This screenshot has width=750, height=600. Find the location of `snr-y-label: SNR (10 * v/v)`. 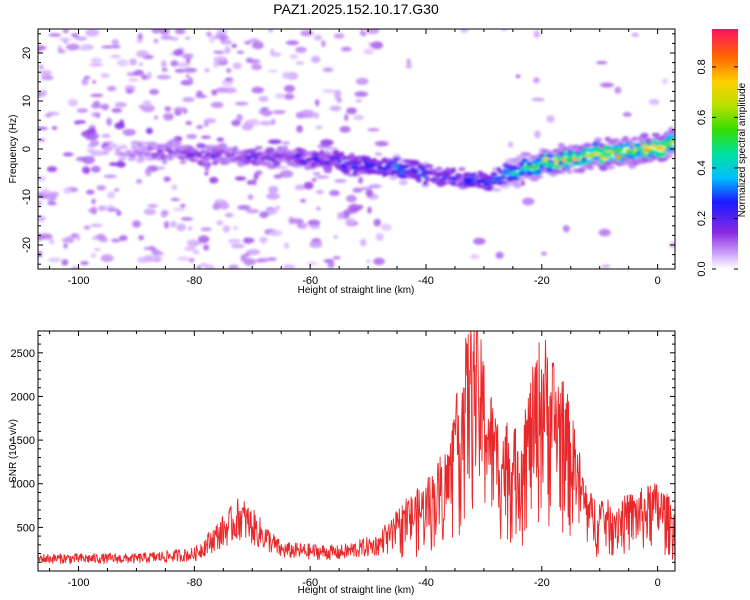

snr-y-label: SNR (10 * v/v) is located at coordinates (13, 451).